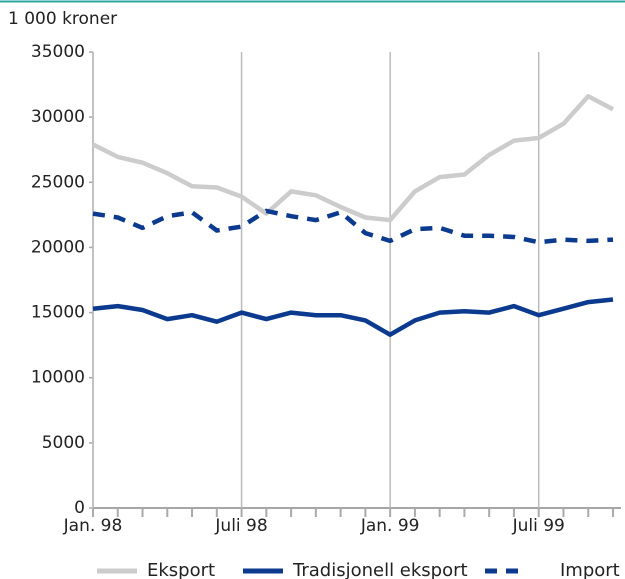 This screenshot has height=579, width=625. I want to click on x-tick-label: Jan. 99, so click(390, 526).